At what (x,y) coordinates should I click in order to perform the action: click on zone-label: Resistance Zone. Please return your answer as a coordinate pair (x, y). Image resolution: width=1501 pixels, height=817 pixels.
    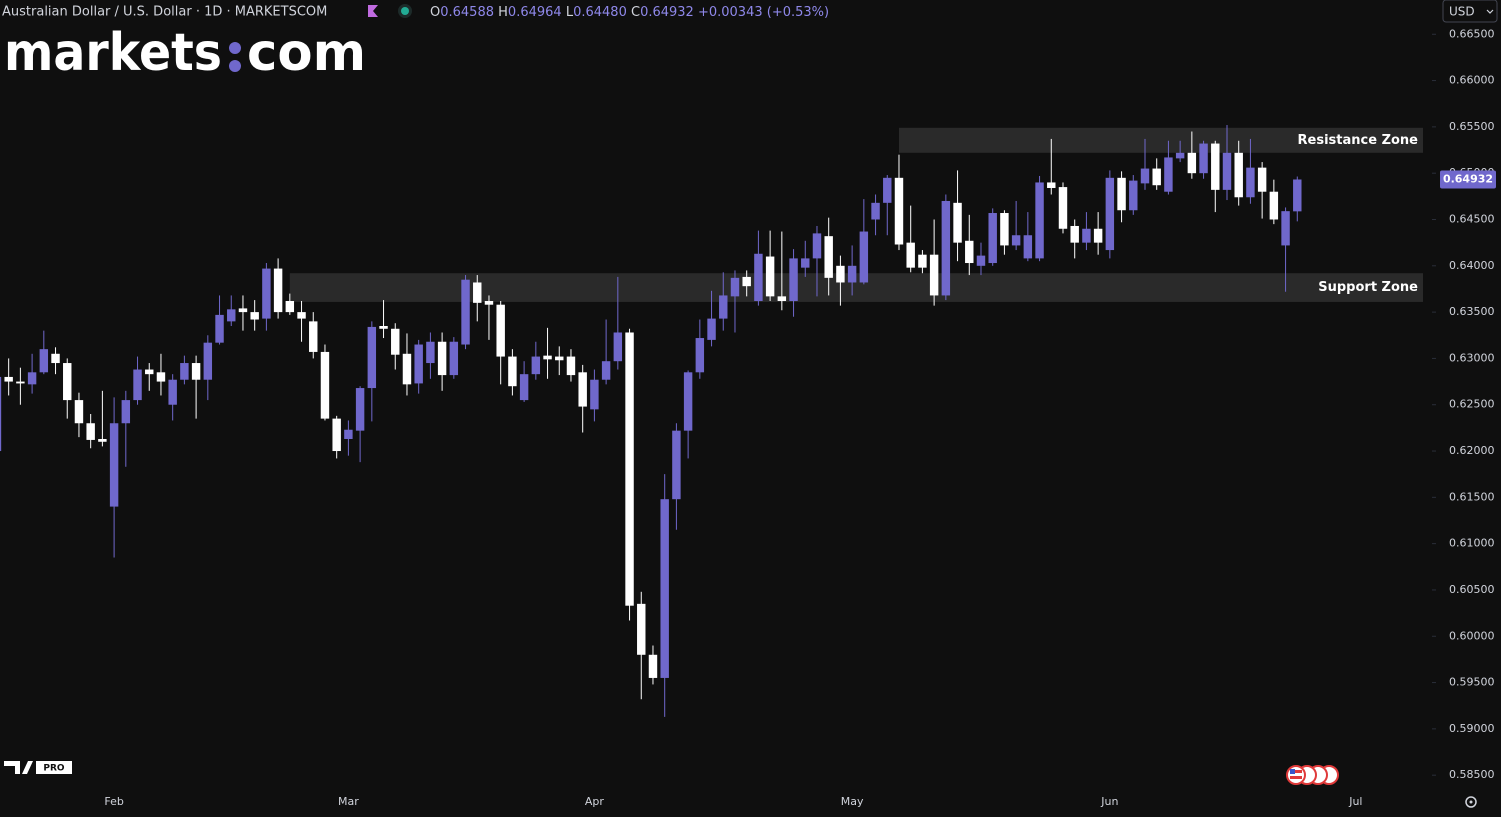
    Looking at the image, I should click on (1358, 140).